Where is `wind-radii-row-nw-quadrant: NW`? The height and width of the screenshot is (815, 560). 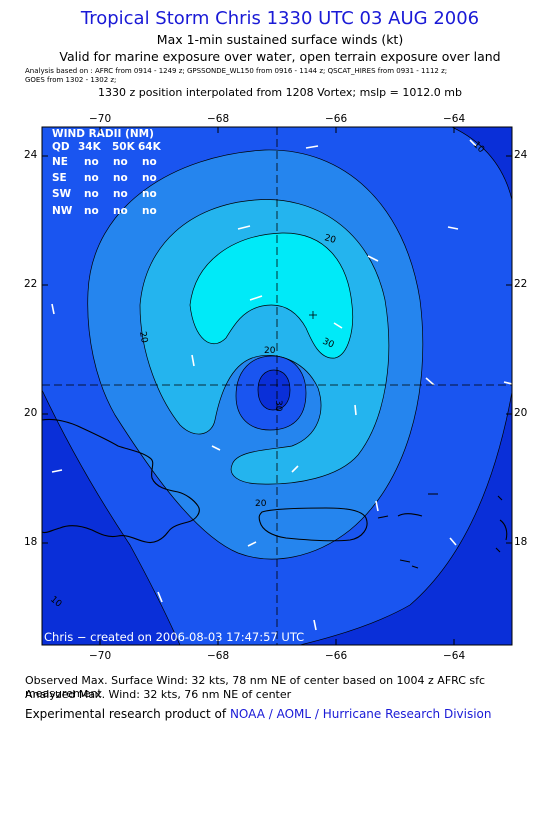 wind-radii-row-nw-quadrant: NW is located at coordinates (62, 211).